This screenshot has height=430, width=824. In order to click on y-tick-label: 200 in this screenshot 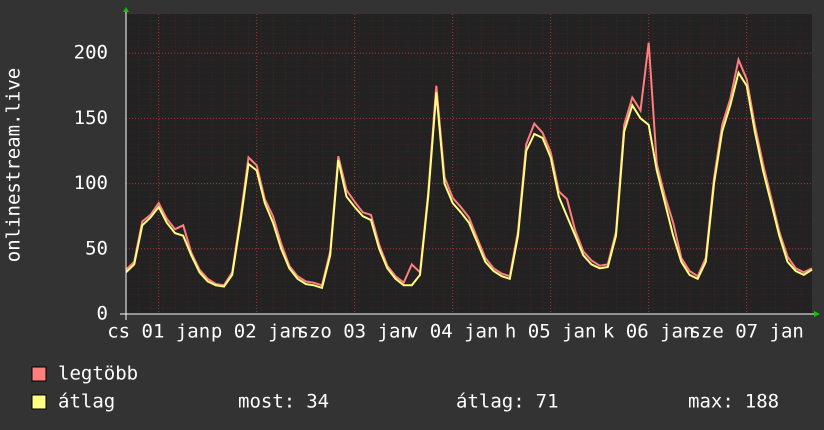, I will do `click(91, 53)`.